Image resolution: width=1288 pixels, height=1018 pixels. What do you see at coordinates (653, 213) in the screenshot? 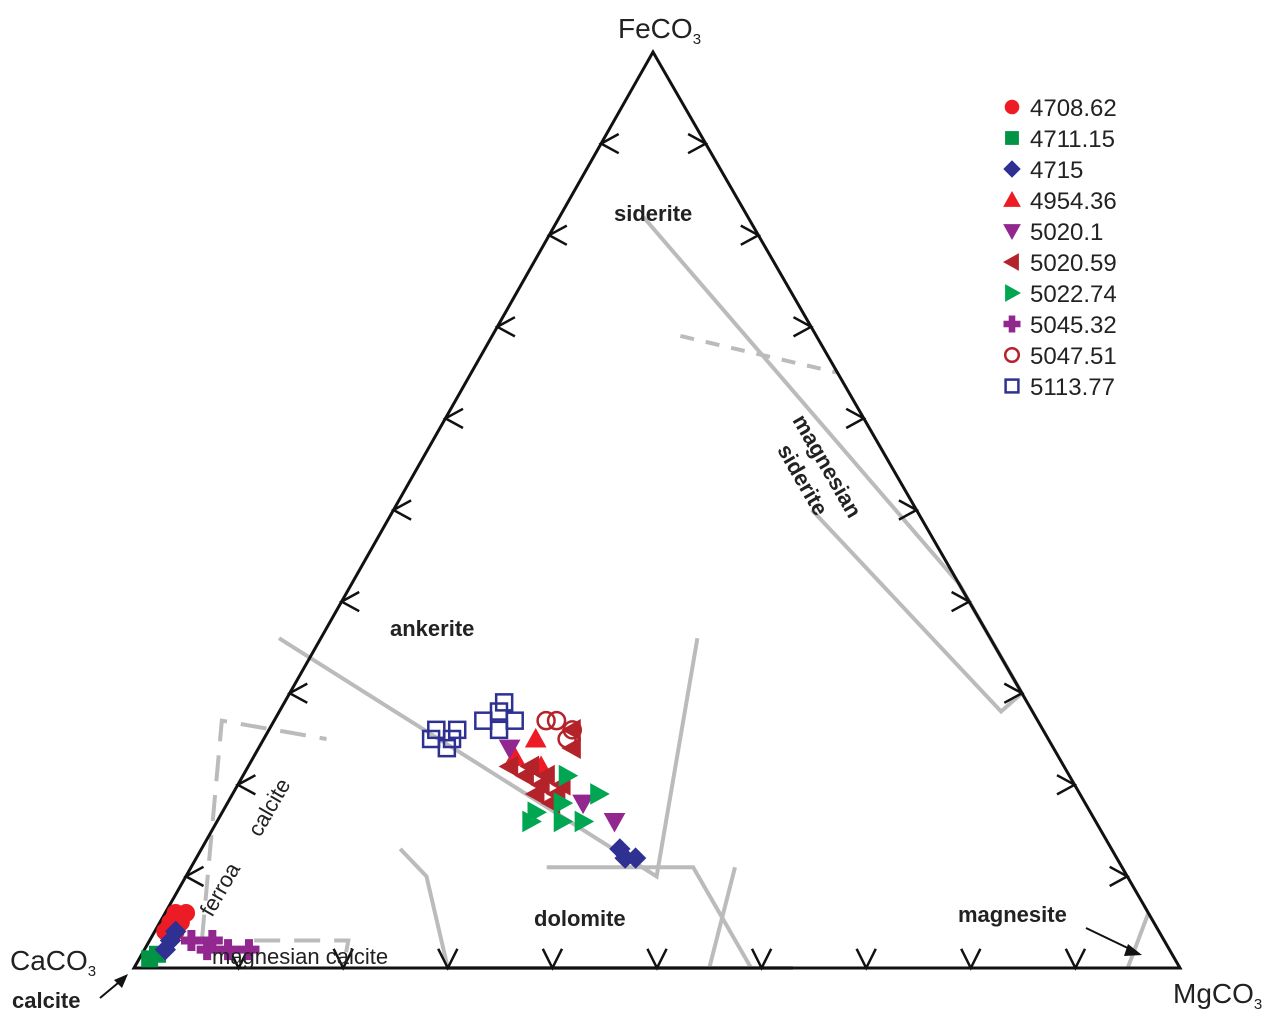
I see `field-label-siderite: siderite` at bounding box center [653, 213].